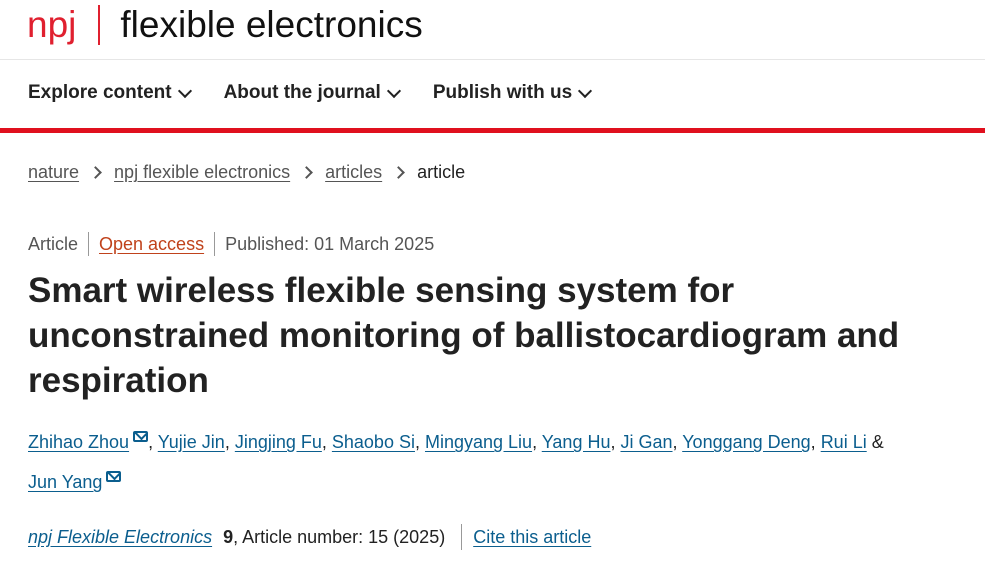 This screenshot has width=985, height=563. I want to click on article-type: Article, so click(53, 243).